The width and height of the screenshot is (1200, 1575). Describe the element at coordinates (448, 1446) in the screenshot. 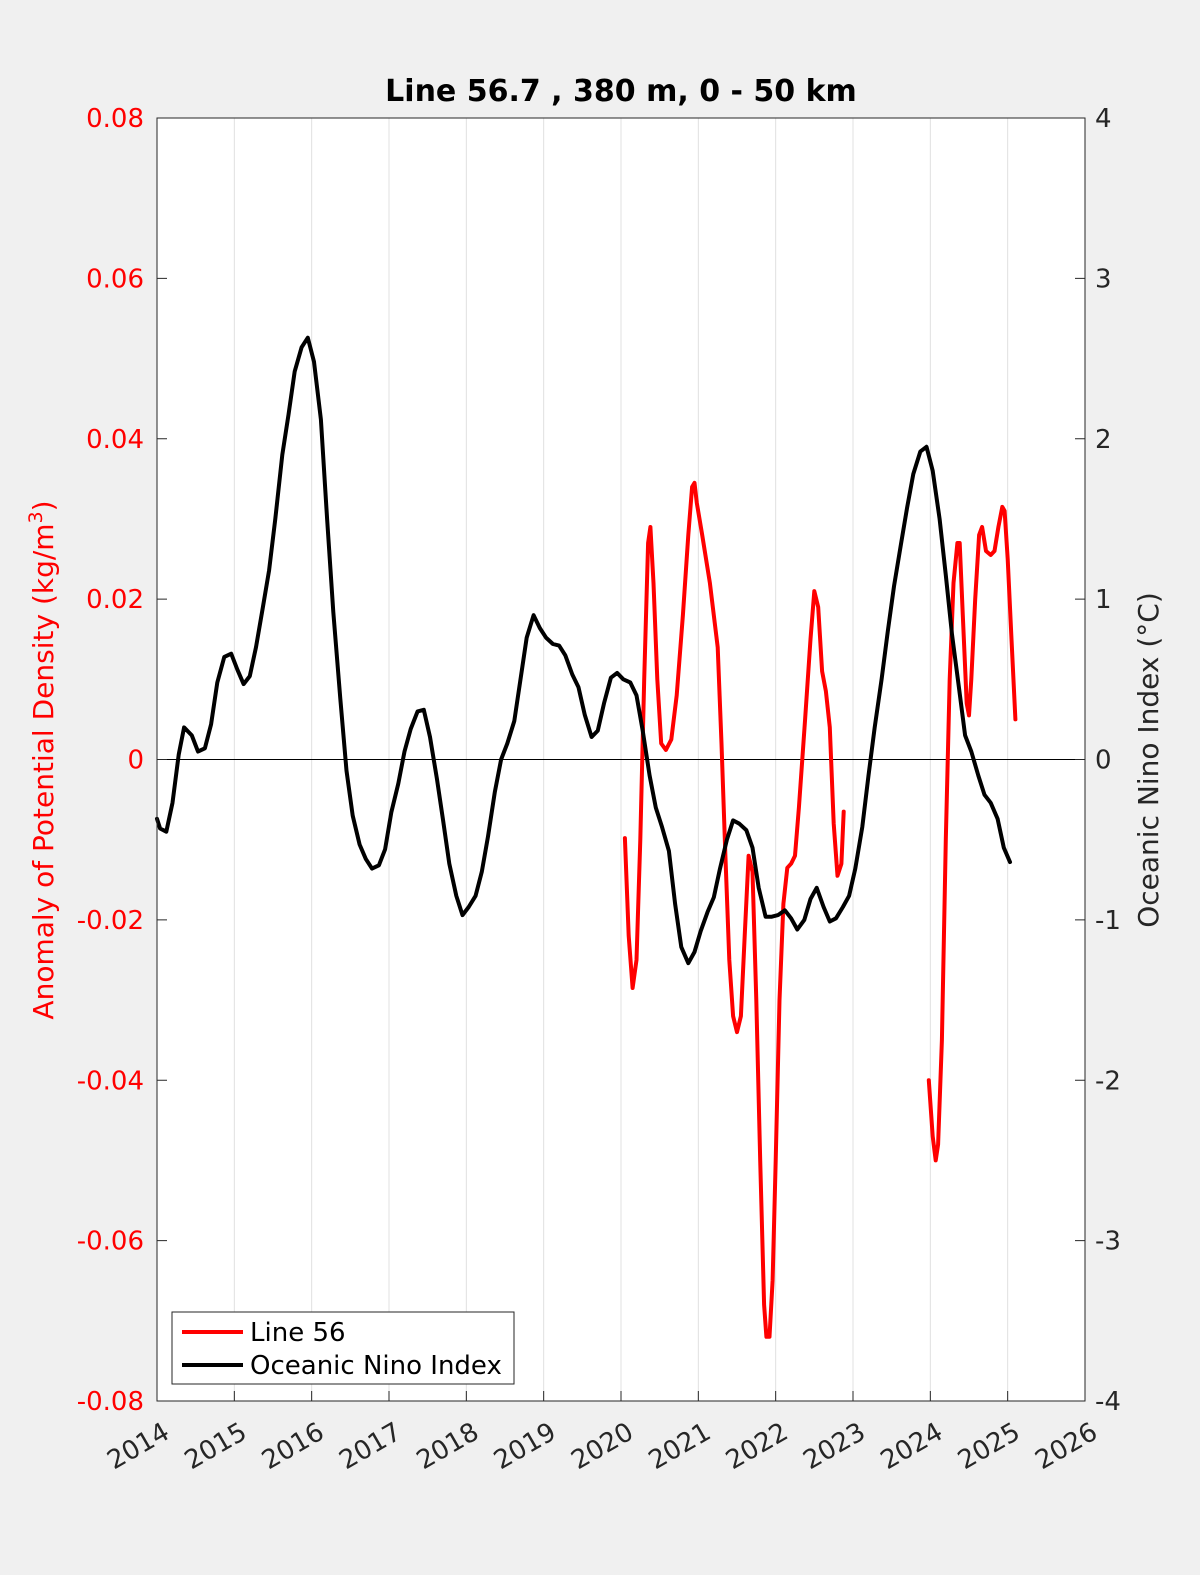

I see `x-tick-label: 2018` at that location.